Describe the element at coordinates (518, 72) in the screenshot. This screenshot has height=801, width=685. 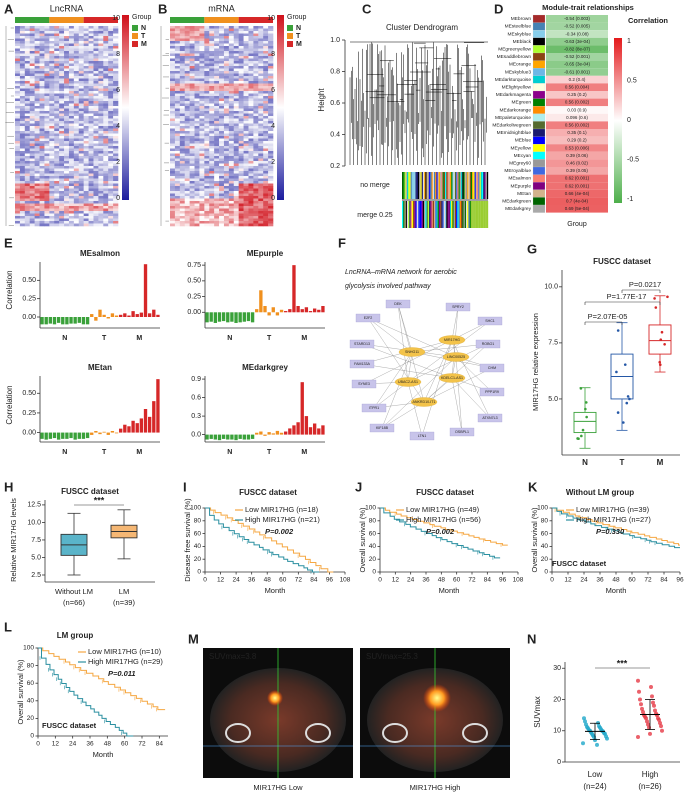
I see `module-name: MEskyblue3` at that location.